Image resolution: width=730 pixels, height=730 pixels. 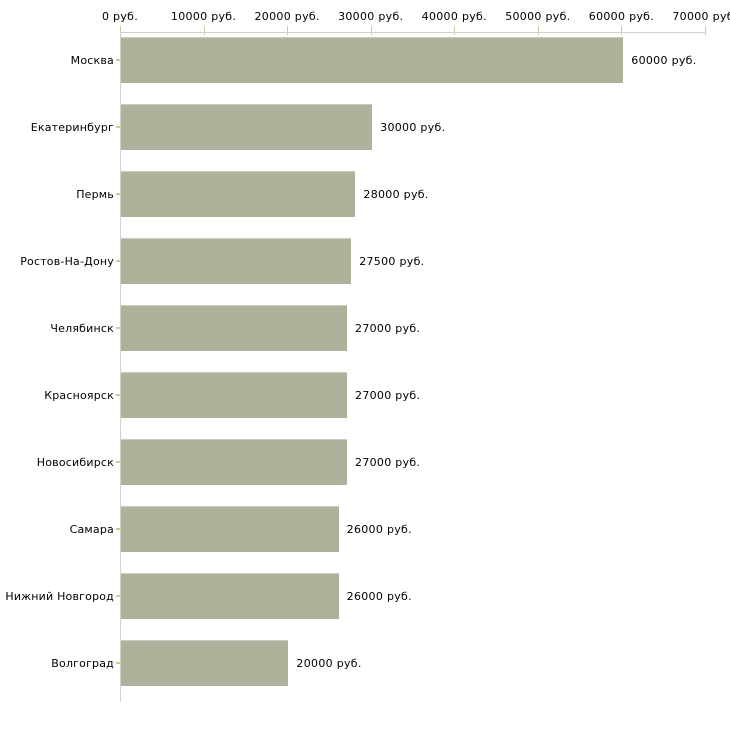 I want to click on x-axis-label: 70000 руб., so click(x=701, y=16).